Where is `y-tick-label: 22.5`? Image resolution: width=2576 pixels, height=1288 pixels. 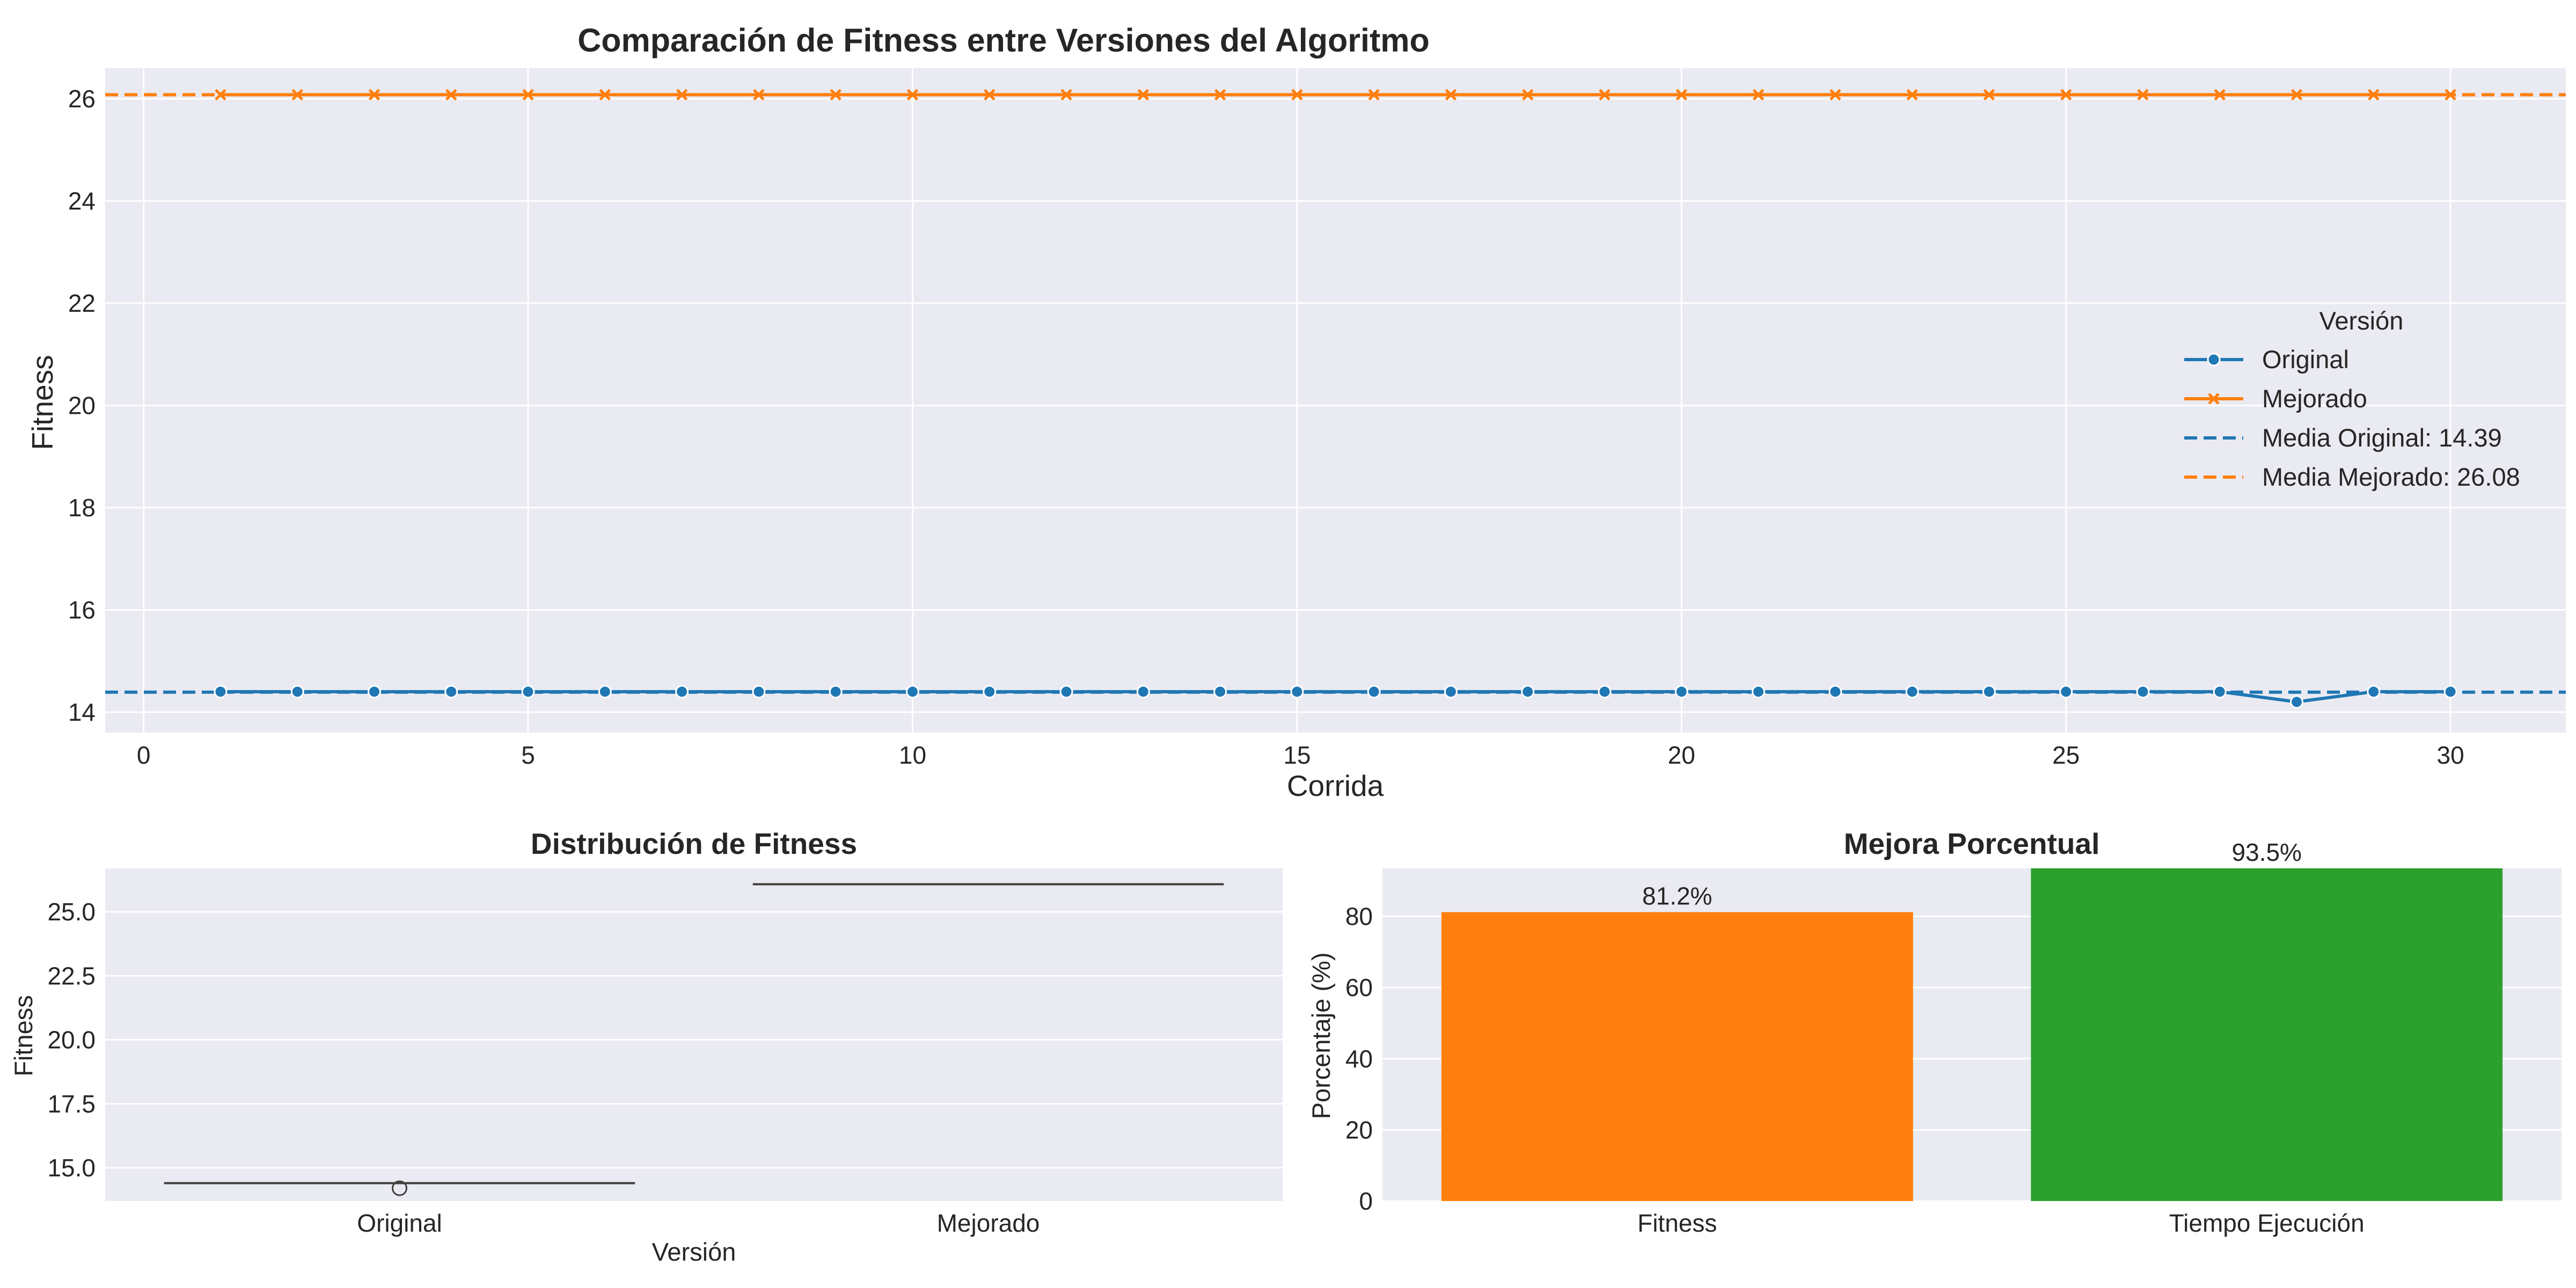
y-tick-label: 22.5 is located at coordinates (71, 976).